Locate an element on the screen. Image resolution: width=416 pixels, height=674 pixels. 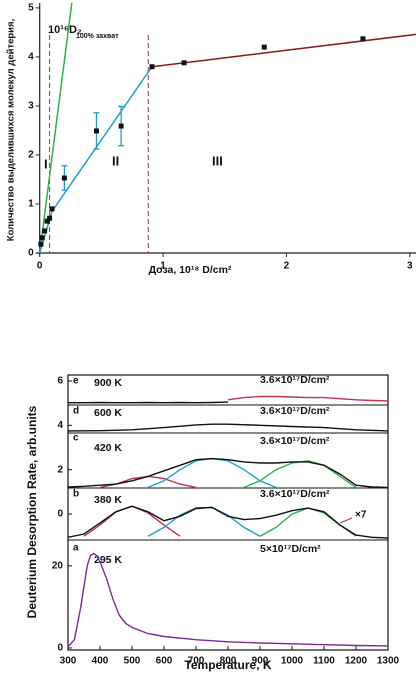
x-tick-label: 1 is located at coordinates (163, 266).